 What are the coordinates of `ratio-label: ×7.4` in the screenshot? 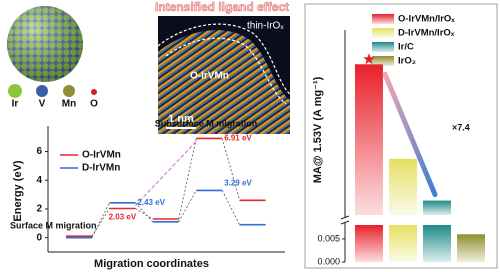 It's located at (461, 127).